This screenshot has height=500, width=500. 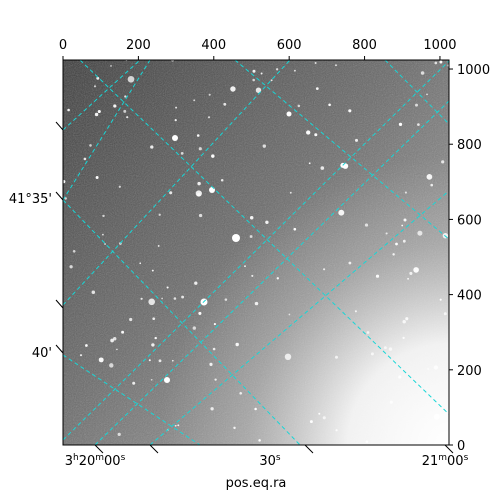 I want to click on ra-tick-label: 30s, so click(x=270, y=461).